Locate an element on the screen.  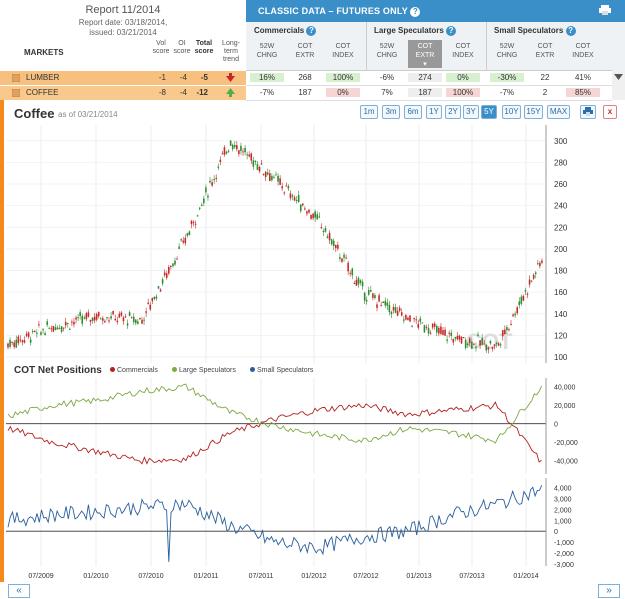
next-button: » is located at coordinates (609, 591).